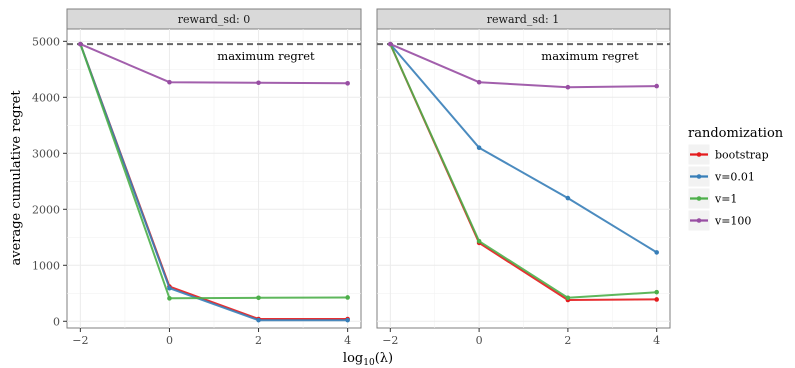  I want to click on legend-label-v=1: v=1, so click(725, 199).